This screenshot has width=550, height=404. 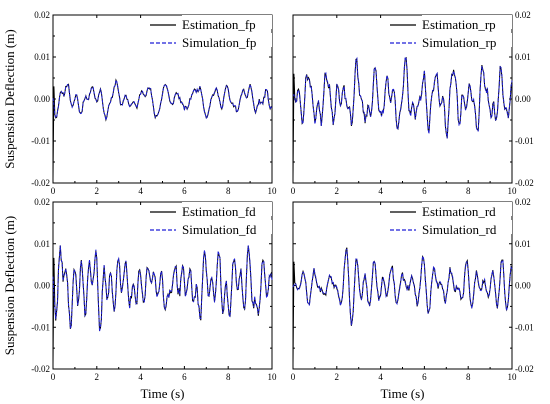 I want to click on series-line-Simulation_fp, so click(x=162, y=99).